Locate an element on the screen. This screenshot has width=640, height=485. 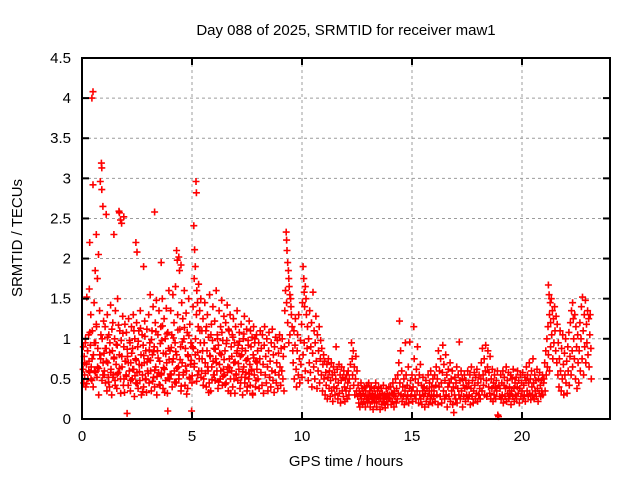
x-tick-label: 10 is located at coordinates (302, 436).